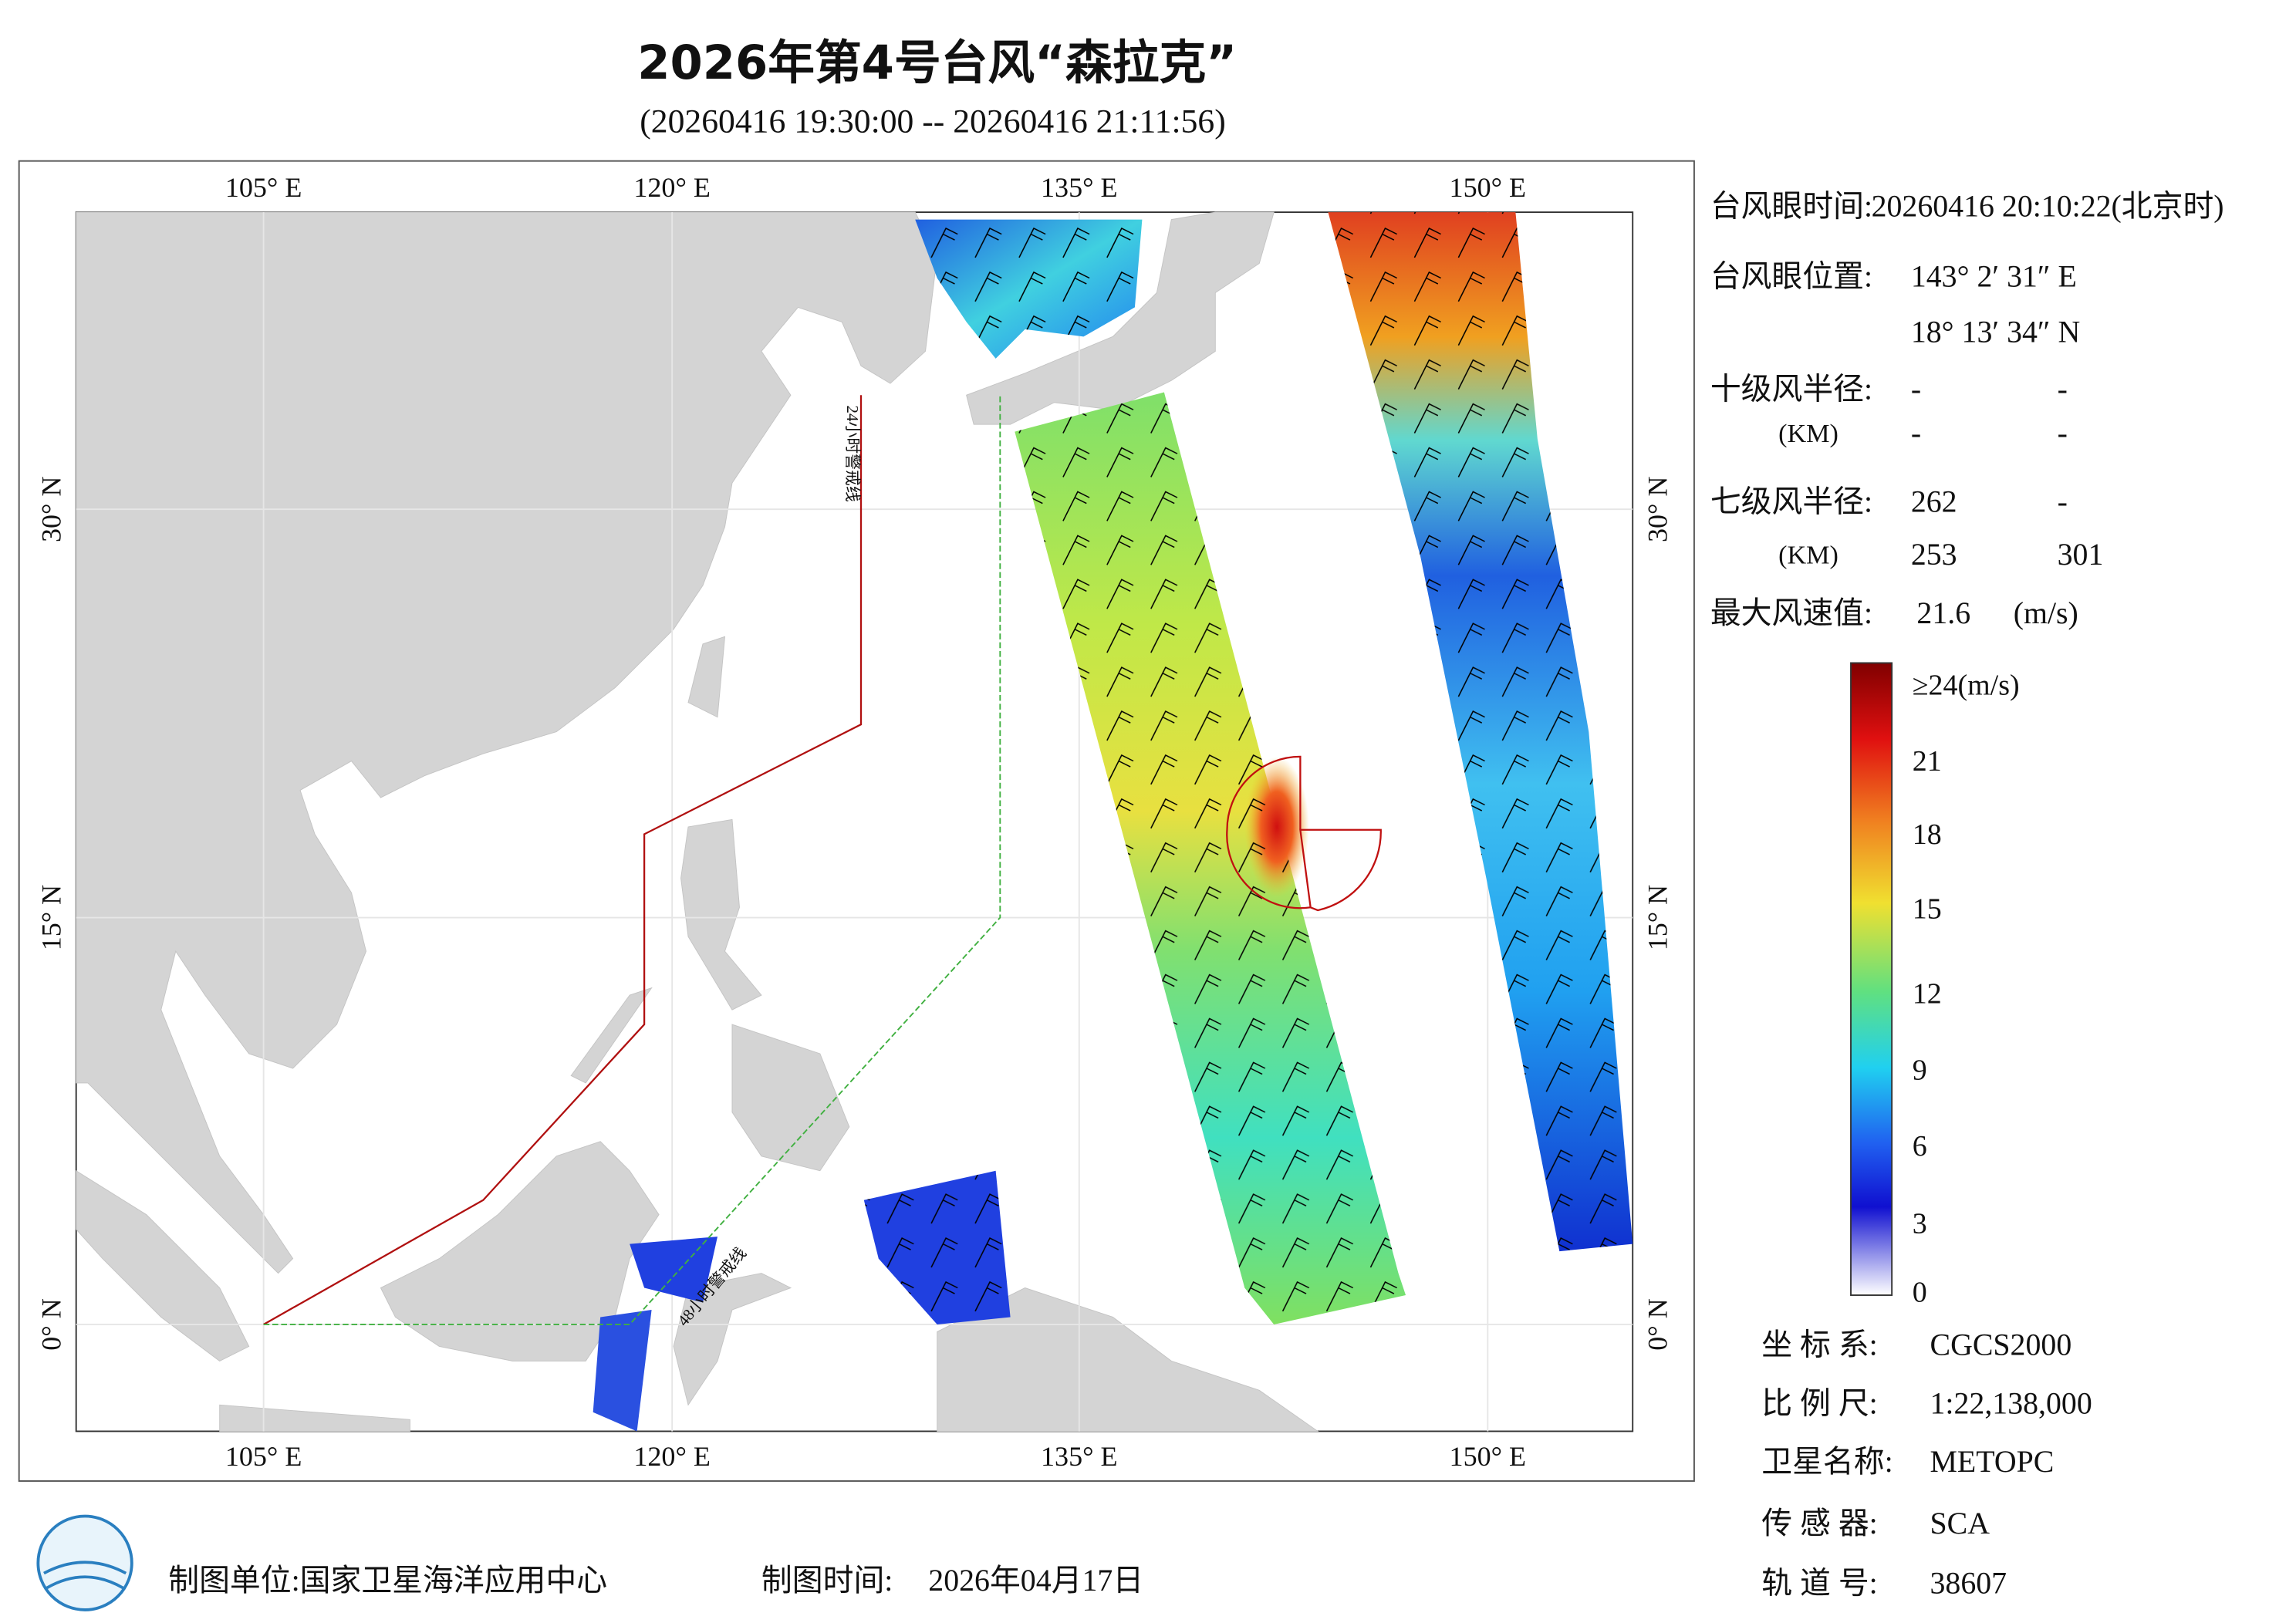 Image resolution: width=2296 pixels, height=1623 pixels. Describe the element at coordinates (1871, 979) in the screenshot. I see `colorbar` at that location.